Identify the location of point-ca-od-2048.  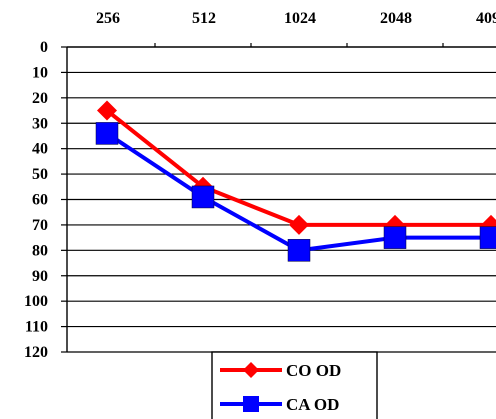
(395, 237).